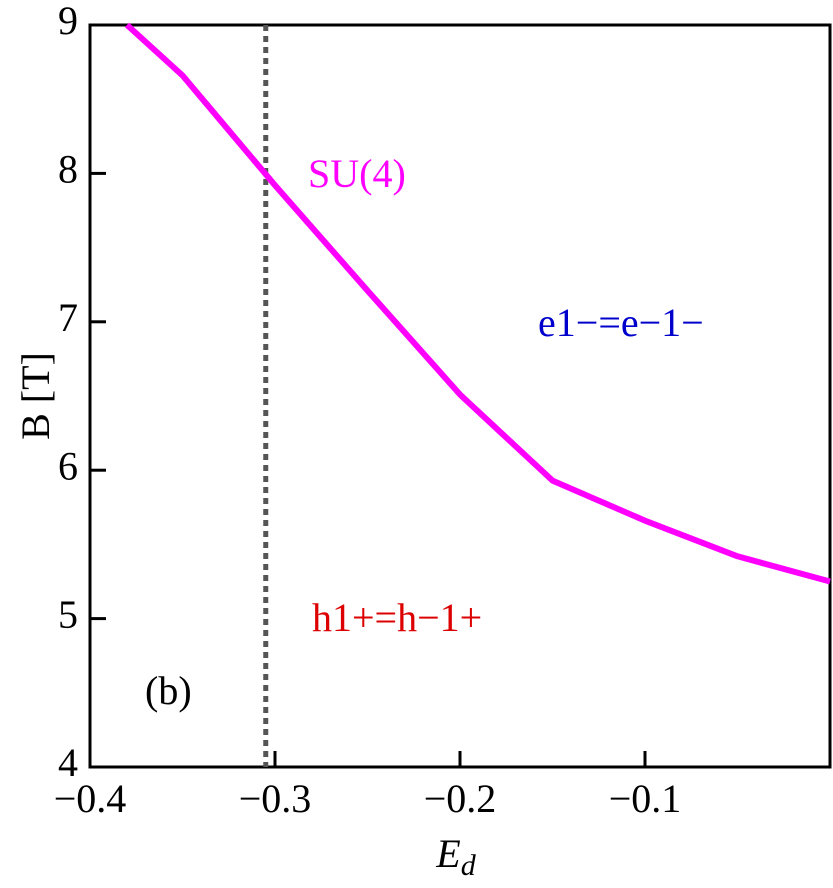 This screenshot has width=833, height=888. What do you see at coordinates (168, 690) in the screenshot?
I see `annotation: (b)` at bounding box center [168, 690].